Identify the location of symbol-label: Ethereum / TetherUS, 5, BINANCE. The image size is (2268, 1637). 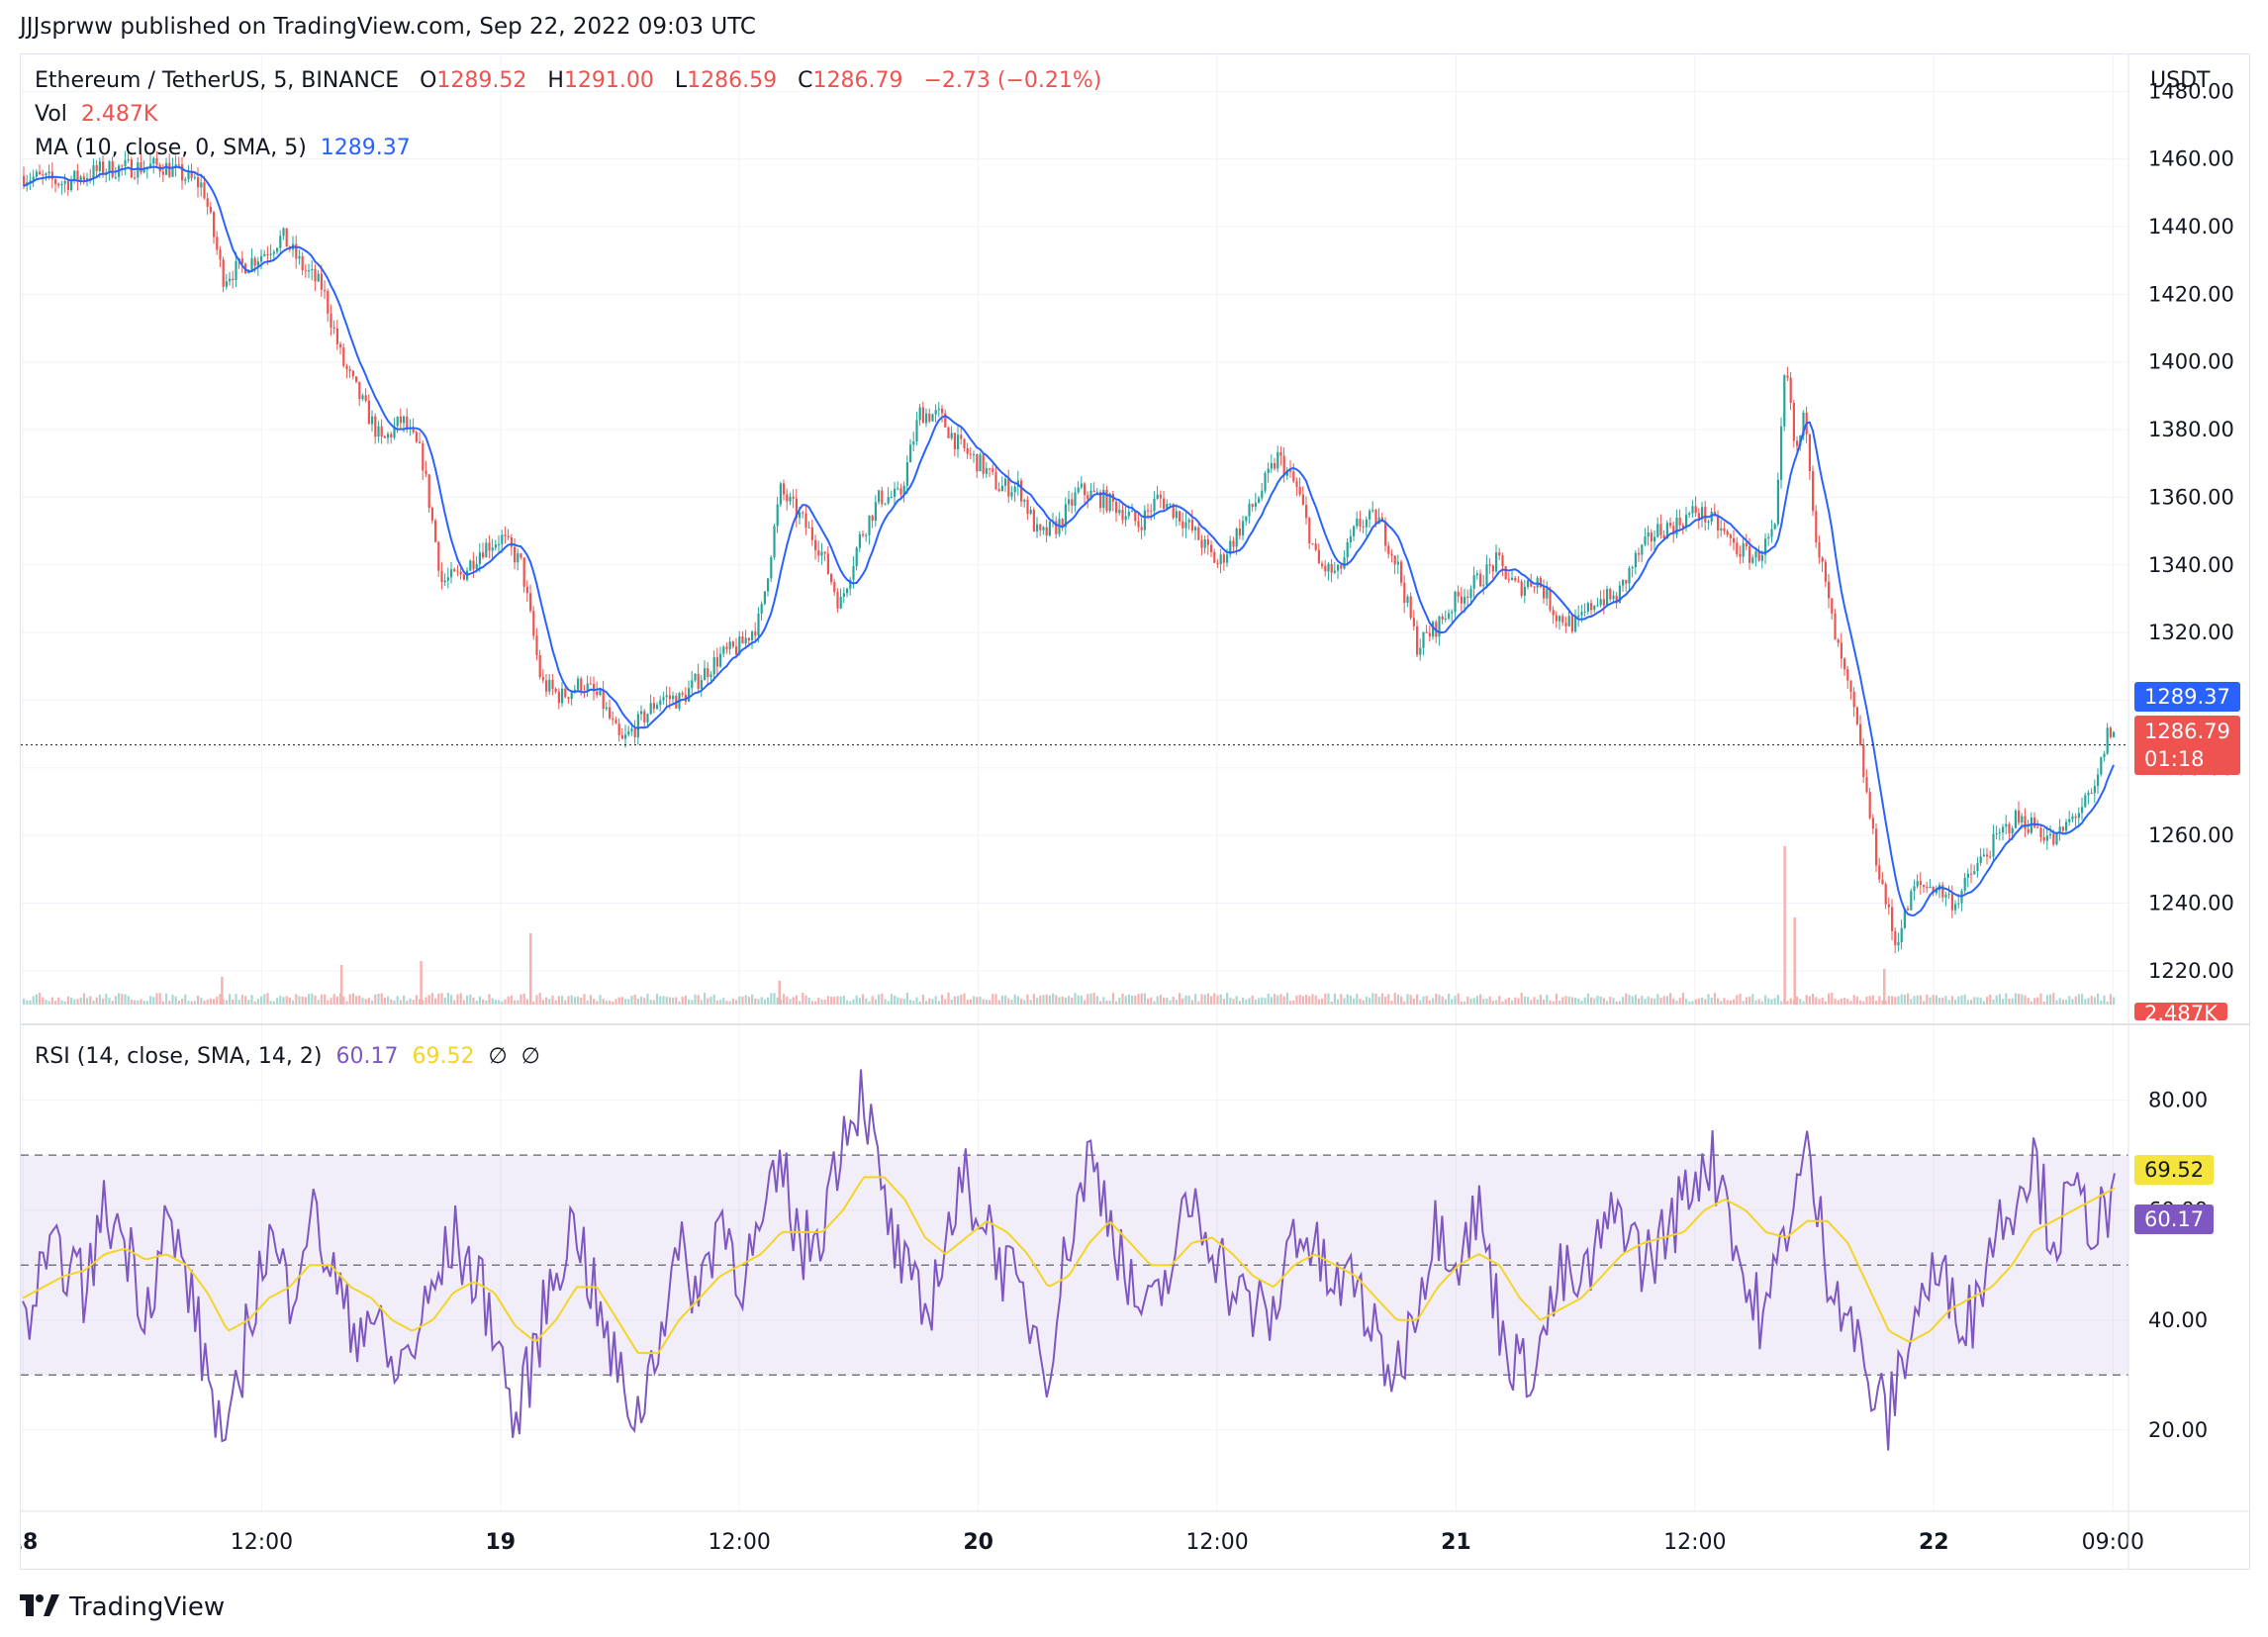
(217, 80).